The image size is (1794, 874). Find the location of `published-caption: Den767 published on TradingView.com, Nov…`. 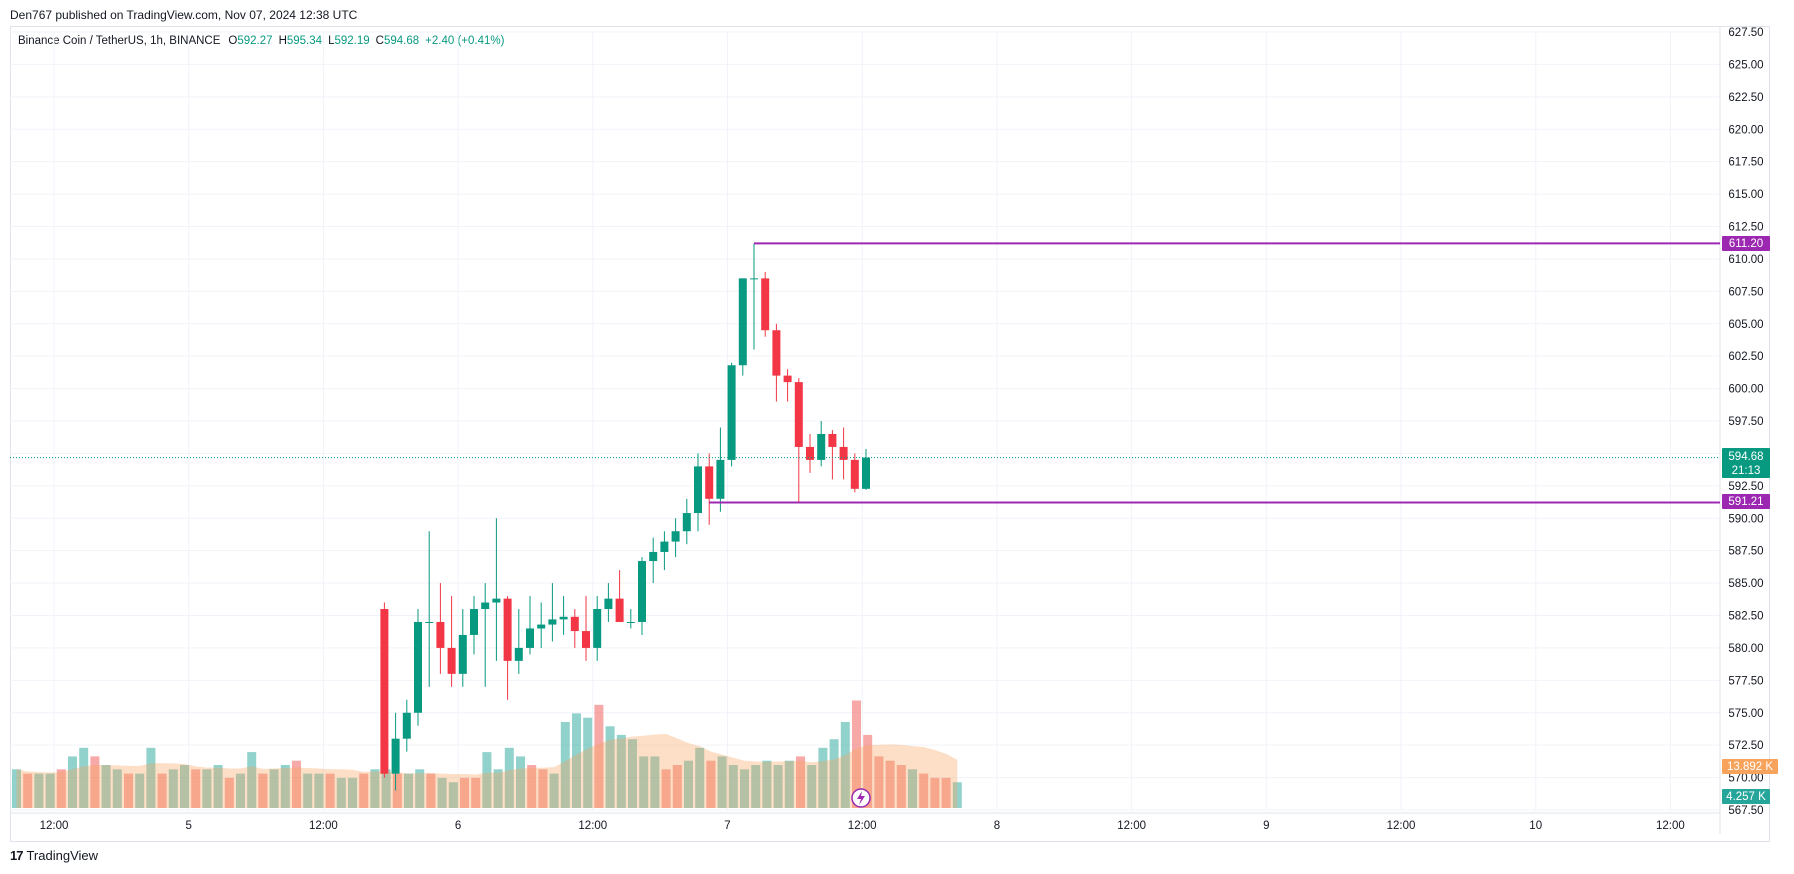

published-caption: Den767 published on TradingView.com, Nov… is located at coordinates (184, 15).